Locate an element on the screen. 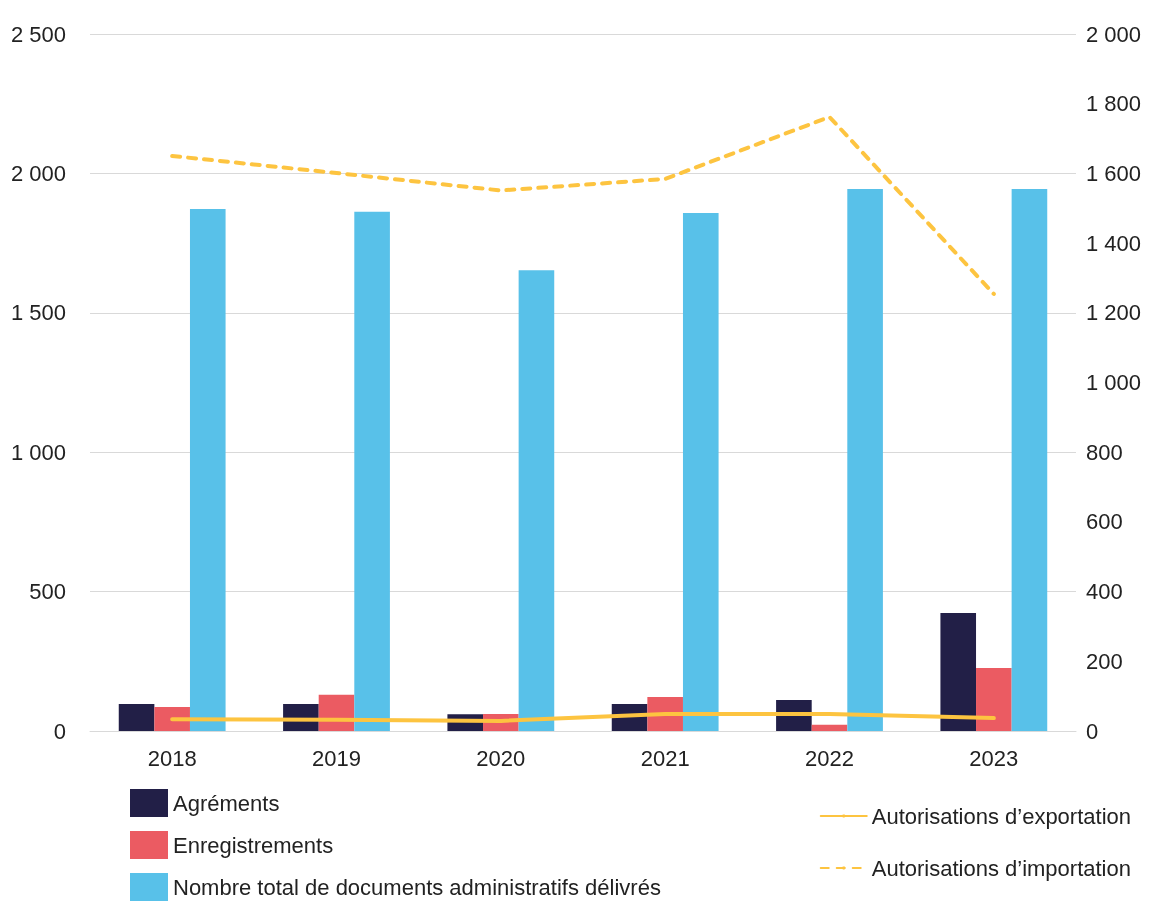  legend-label: Nombre total de documents administratifs délivrés is located at coordinates (417, 887).